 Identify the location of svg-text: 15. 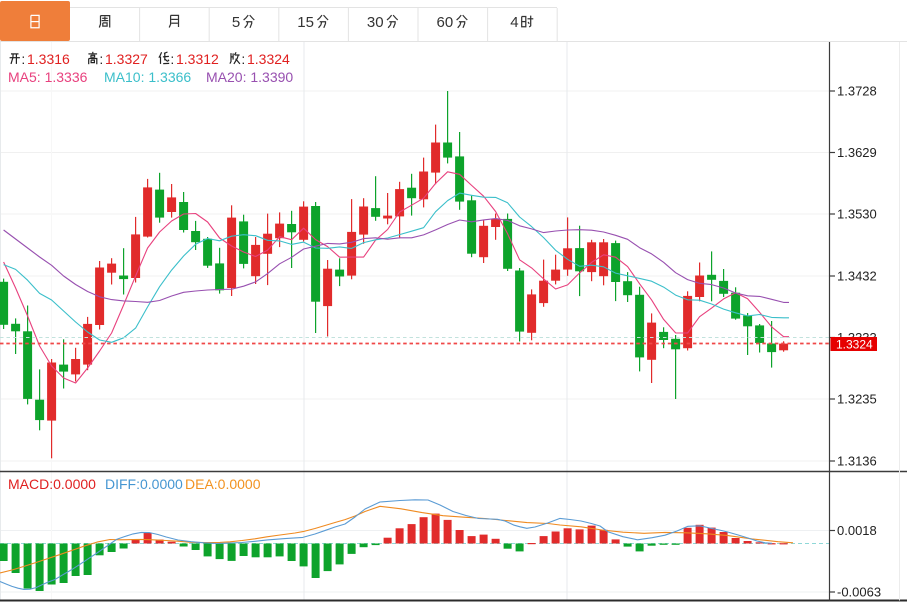
(305, 22).